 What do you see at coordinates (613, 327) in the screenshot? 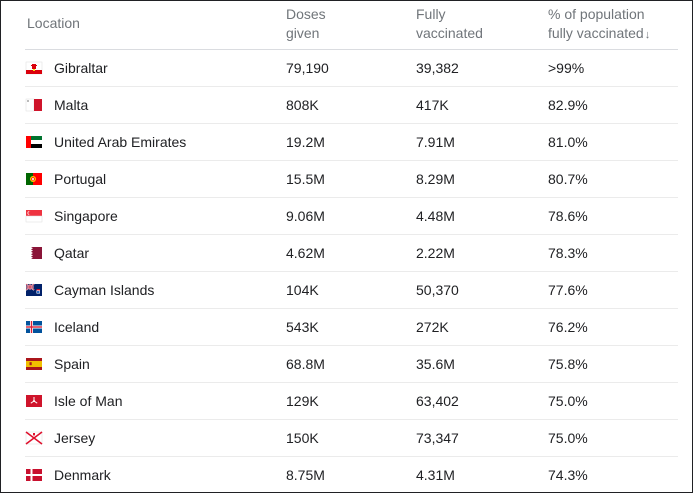
I see `percent-fully-vaccinated-cell: 76.2%` at bounding box center [613, 327].